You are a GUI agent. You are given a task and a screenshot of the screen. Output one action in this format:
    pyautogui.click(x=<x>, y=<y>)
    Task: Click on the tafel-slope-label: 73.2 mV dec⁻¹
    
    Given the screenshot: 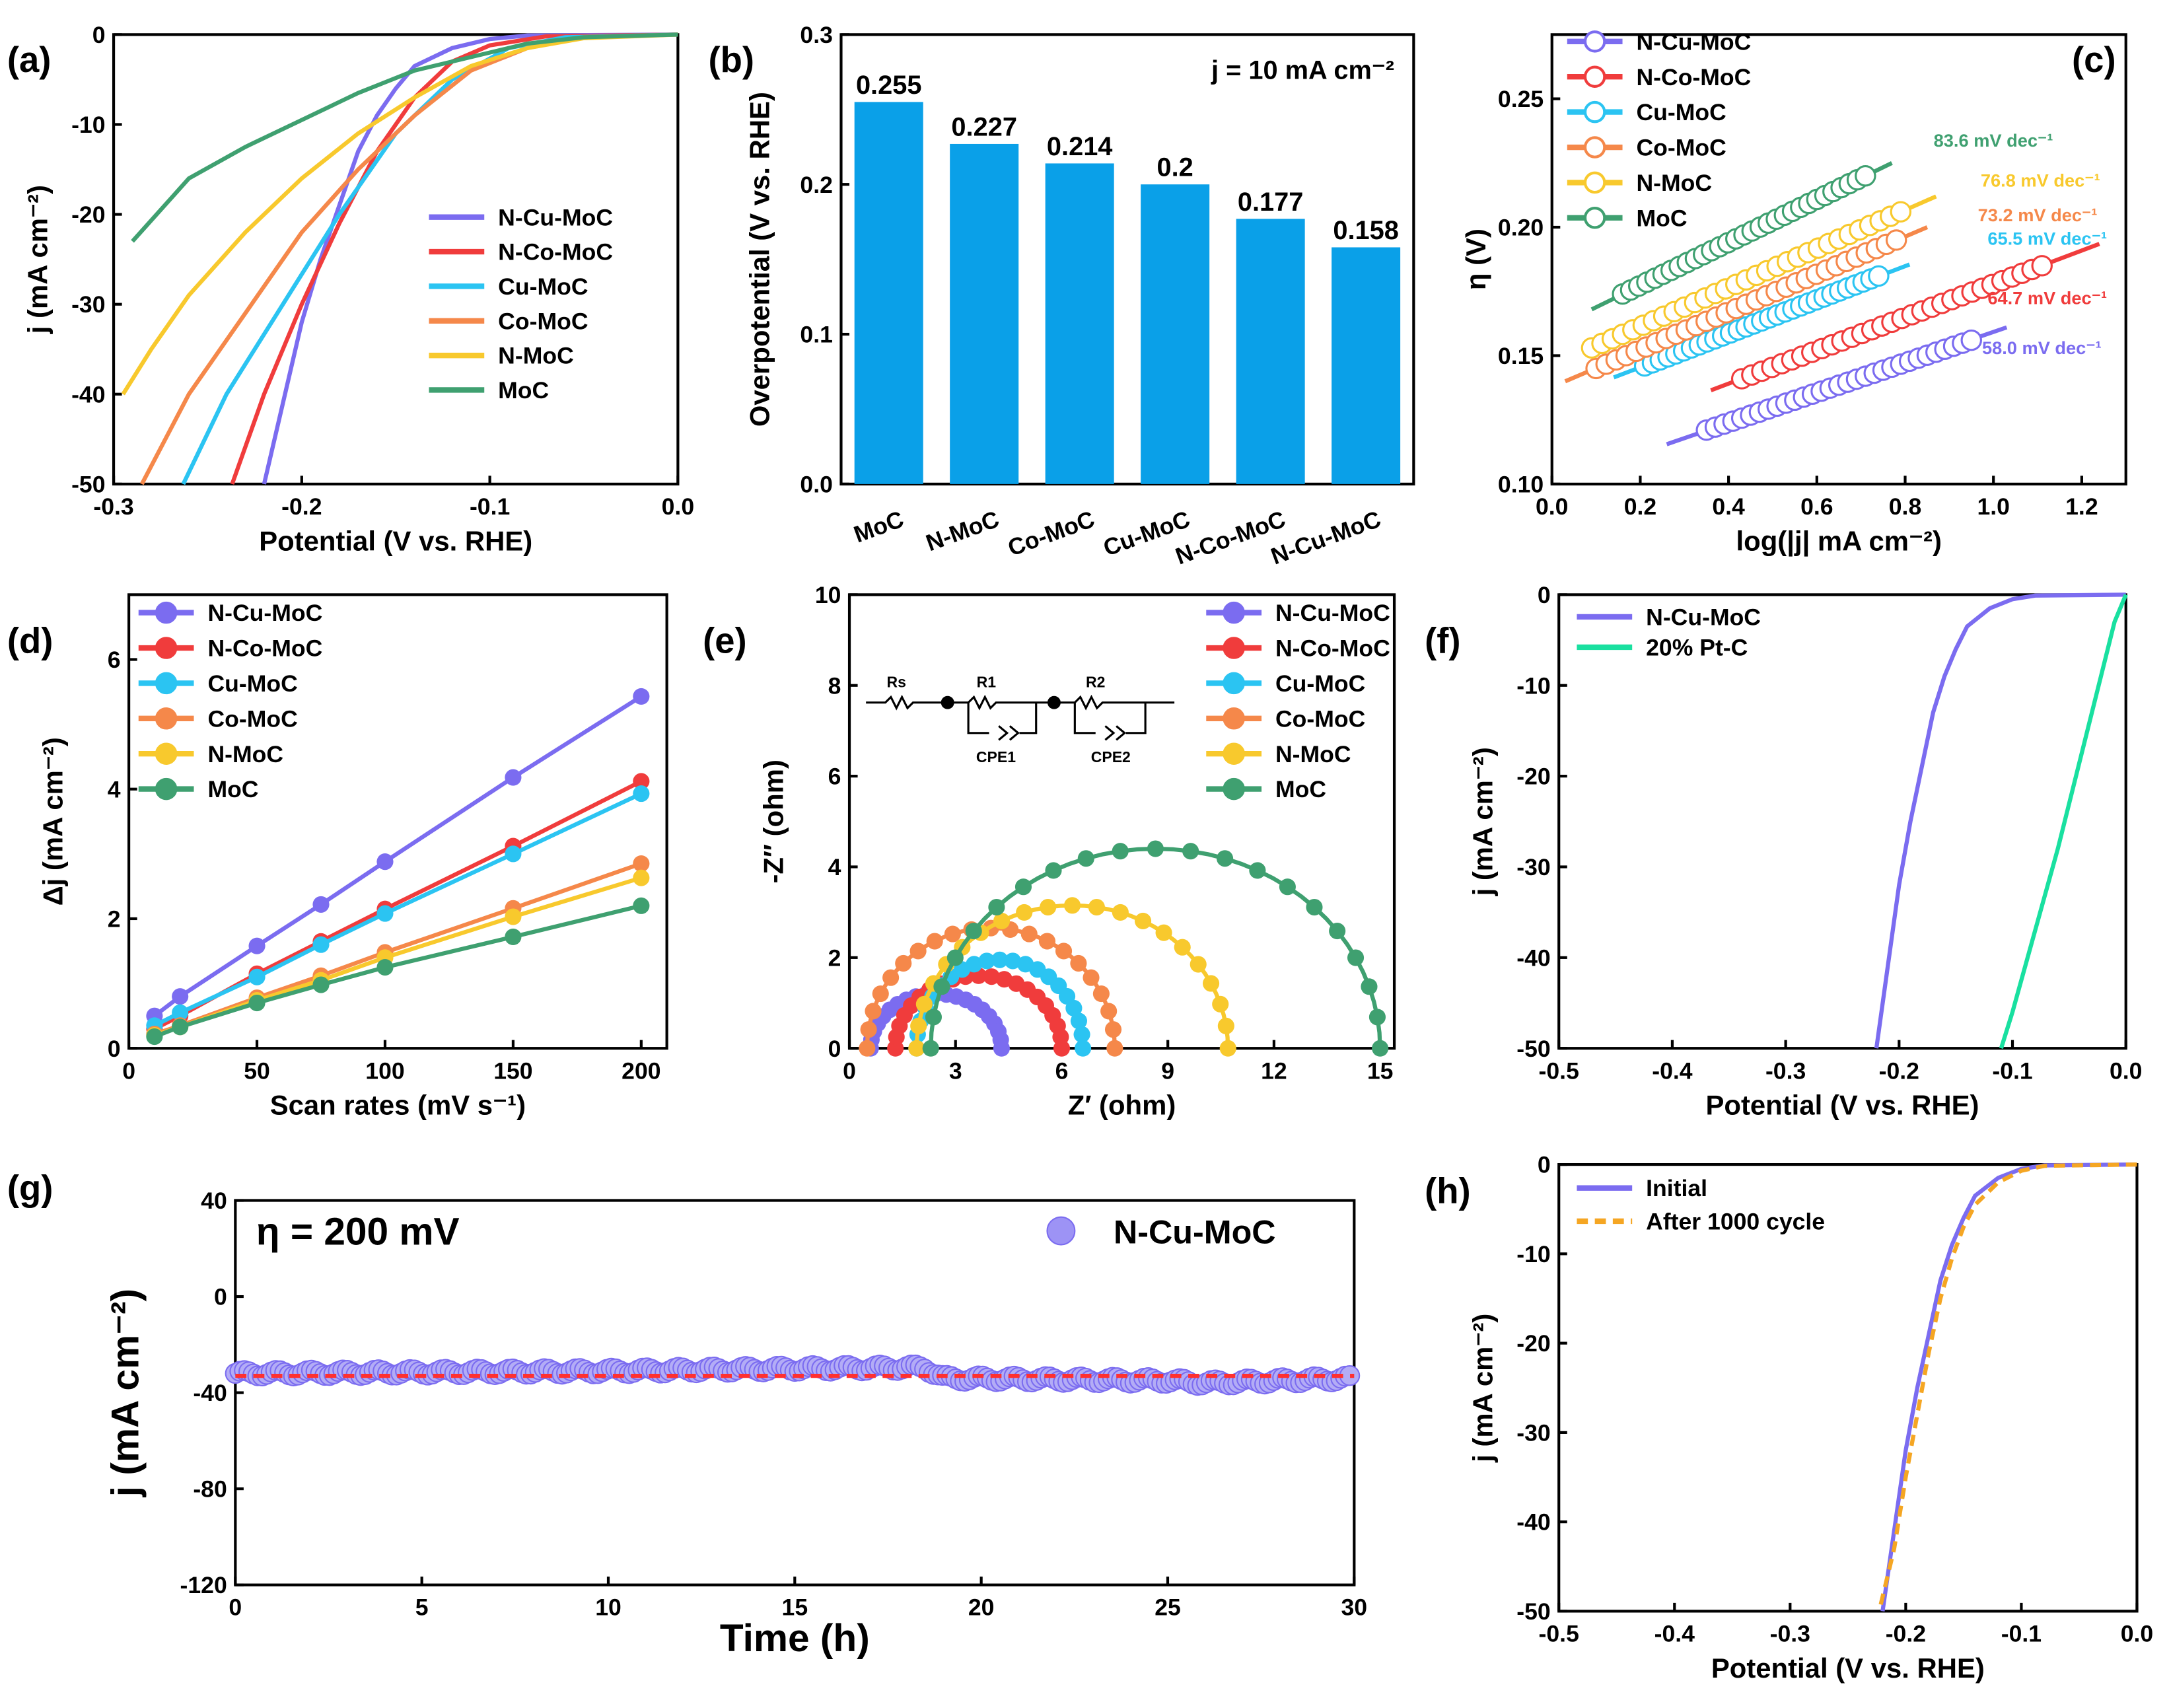 What is the action you would take?
    pyautogui.click(x=2038, y=215)
    